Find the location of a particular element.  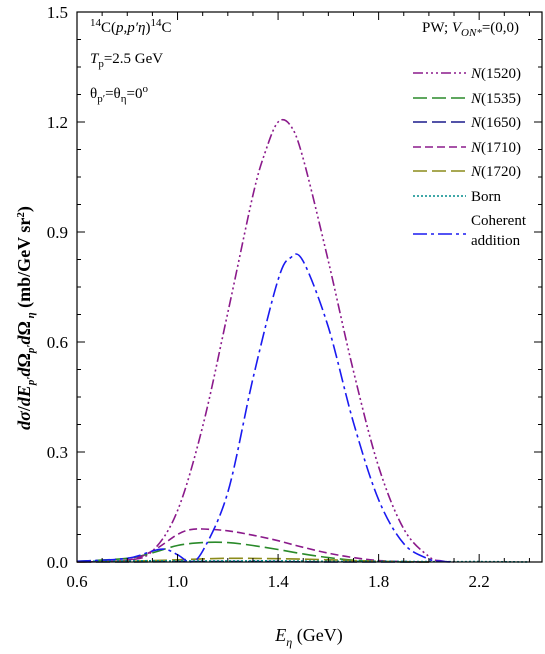

legend-label-n-1650: N(1650) is located at coordinates (495, 123).